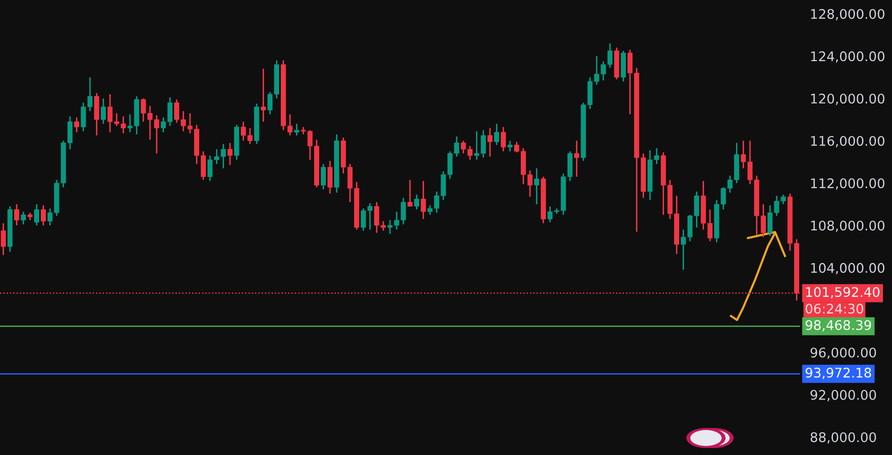 This screenshot has height=455, width=892. I want to click on y-tick-label: 112,000.00, so click(847, 184).